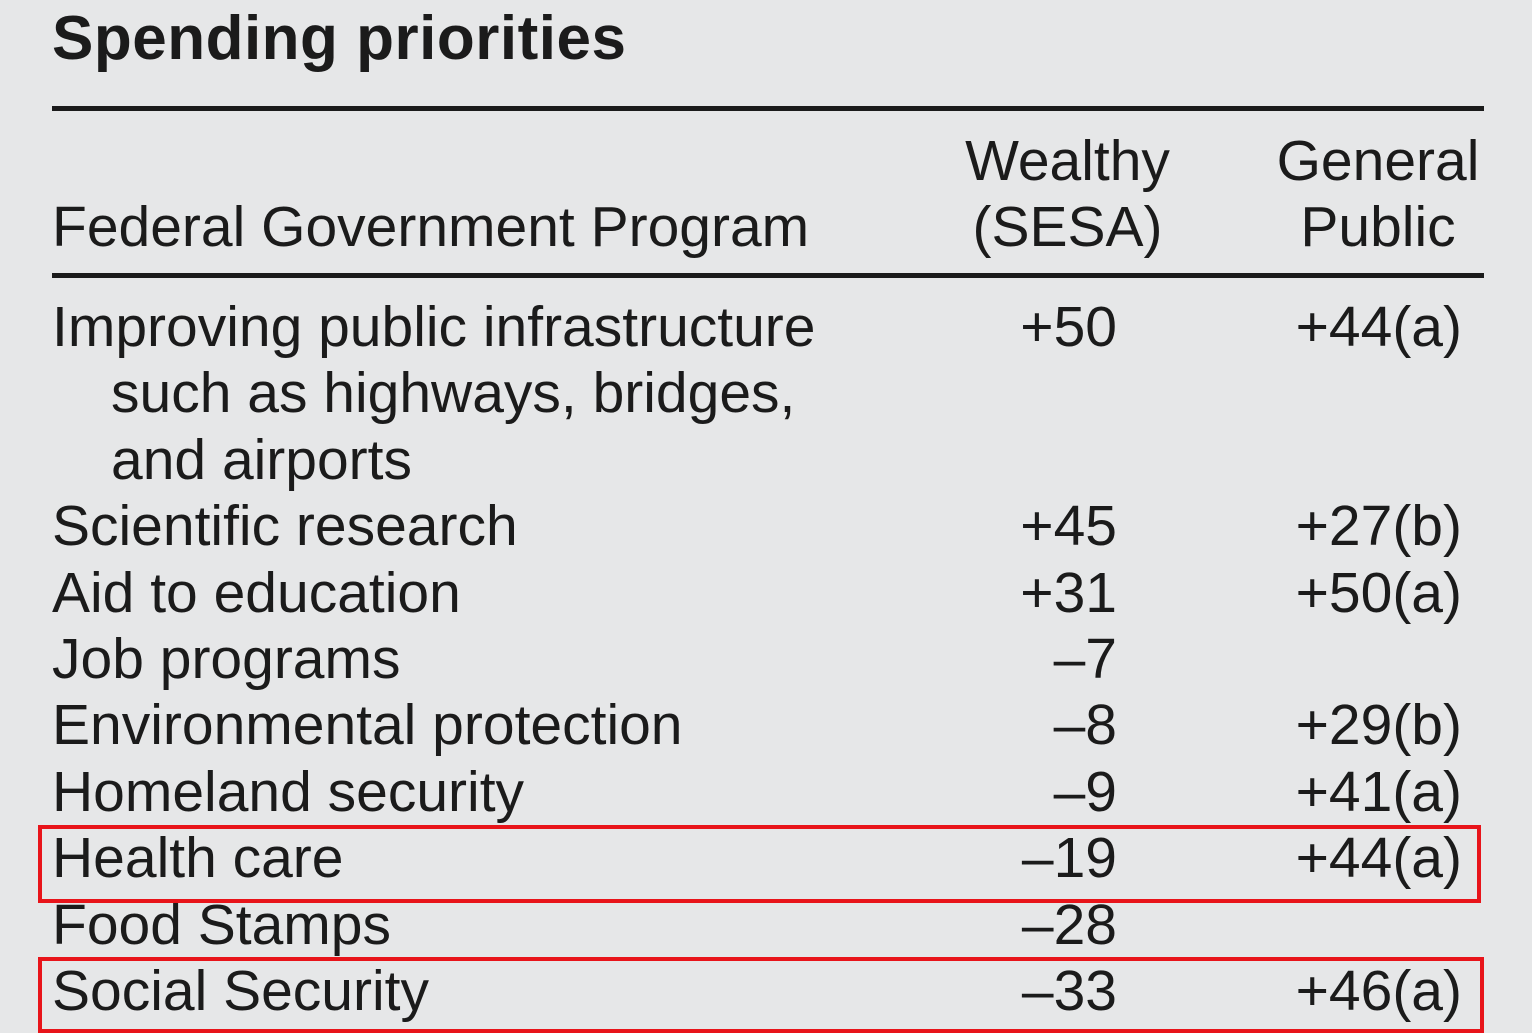 This screenshot has height=1033, width=1532. I want to click on table-row: Social Security –33 +46(a), so click(766, 991).